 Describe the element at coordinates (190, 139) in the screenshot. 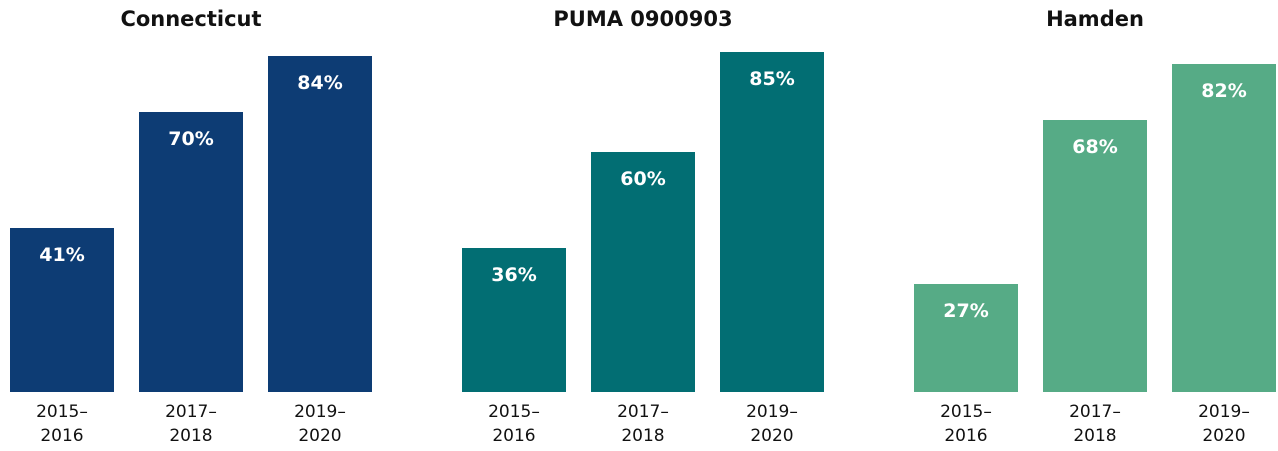

I see `bar-value-label: 70%` at that location.